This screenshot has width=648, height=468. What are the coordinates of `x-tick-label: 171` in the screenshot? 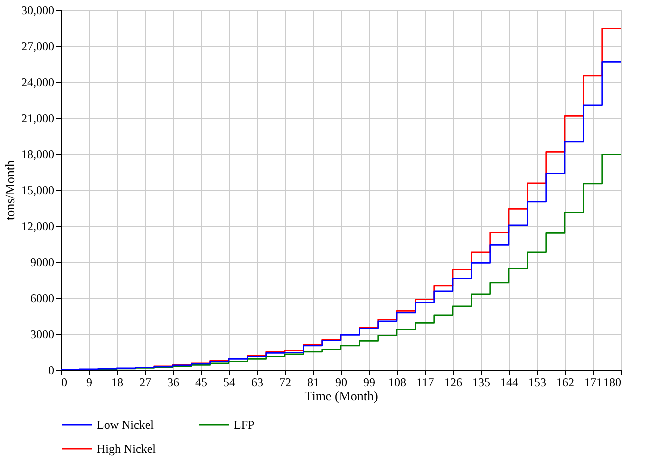 It's located at (593, 383).